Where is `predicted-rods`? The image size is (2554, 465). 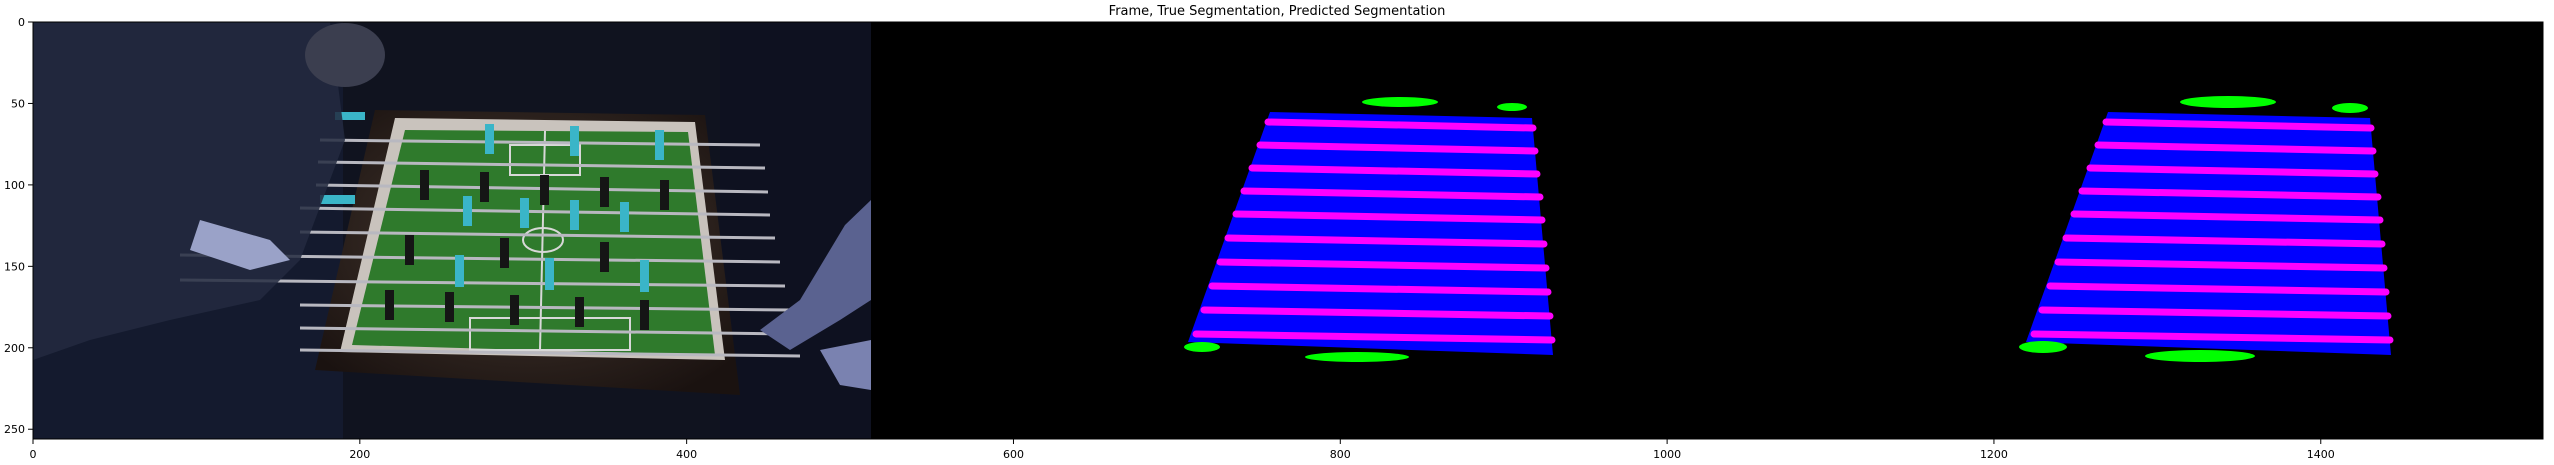
predicted-rods is located at coordinates (2212, 231).